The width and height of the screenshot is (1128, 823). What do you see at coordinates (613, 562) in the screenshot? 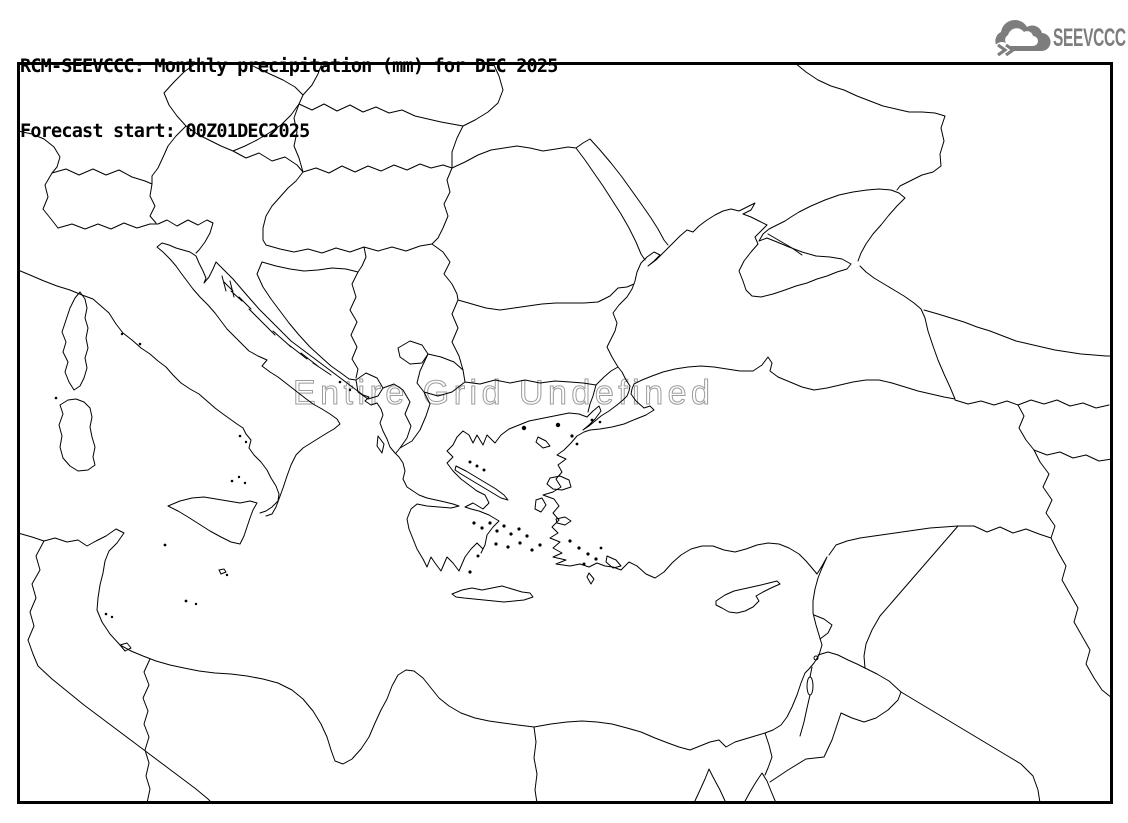
I see `island-rhodes` at bounding box center [613, 562].